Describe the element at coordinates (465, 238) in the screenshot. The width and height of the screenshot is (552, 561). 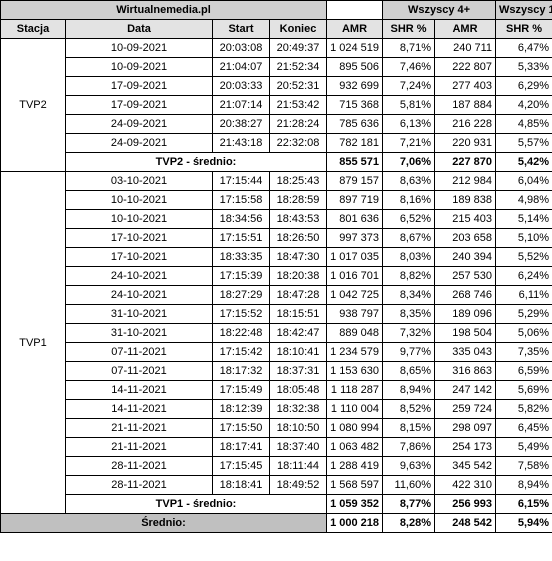
I see `amr-1649-cell: 203 658` at that location.